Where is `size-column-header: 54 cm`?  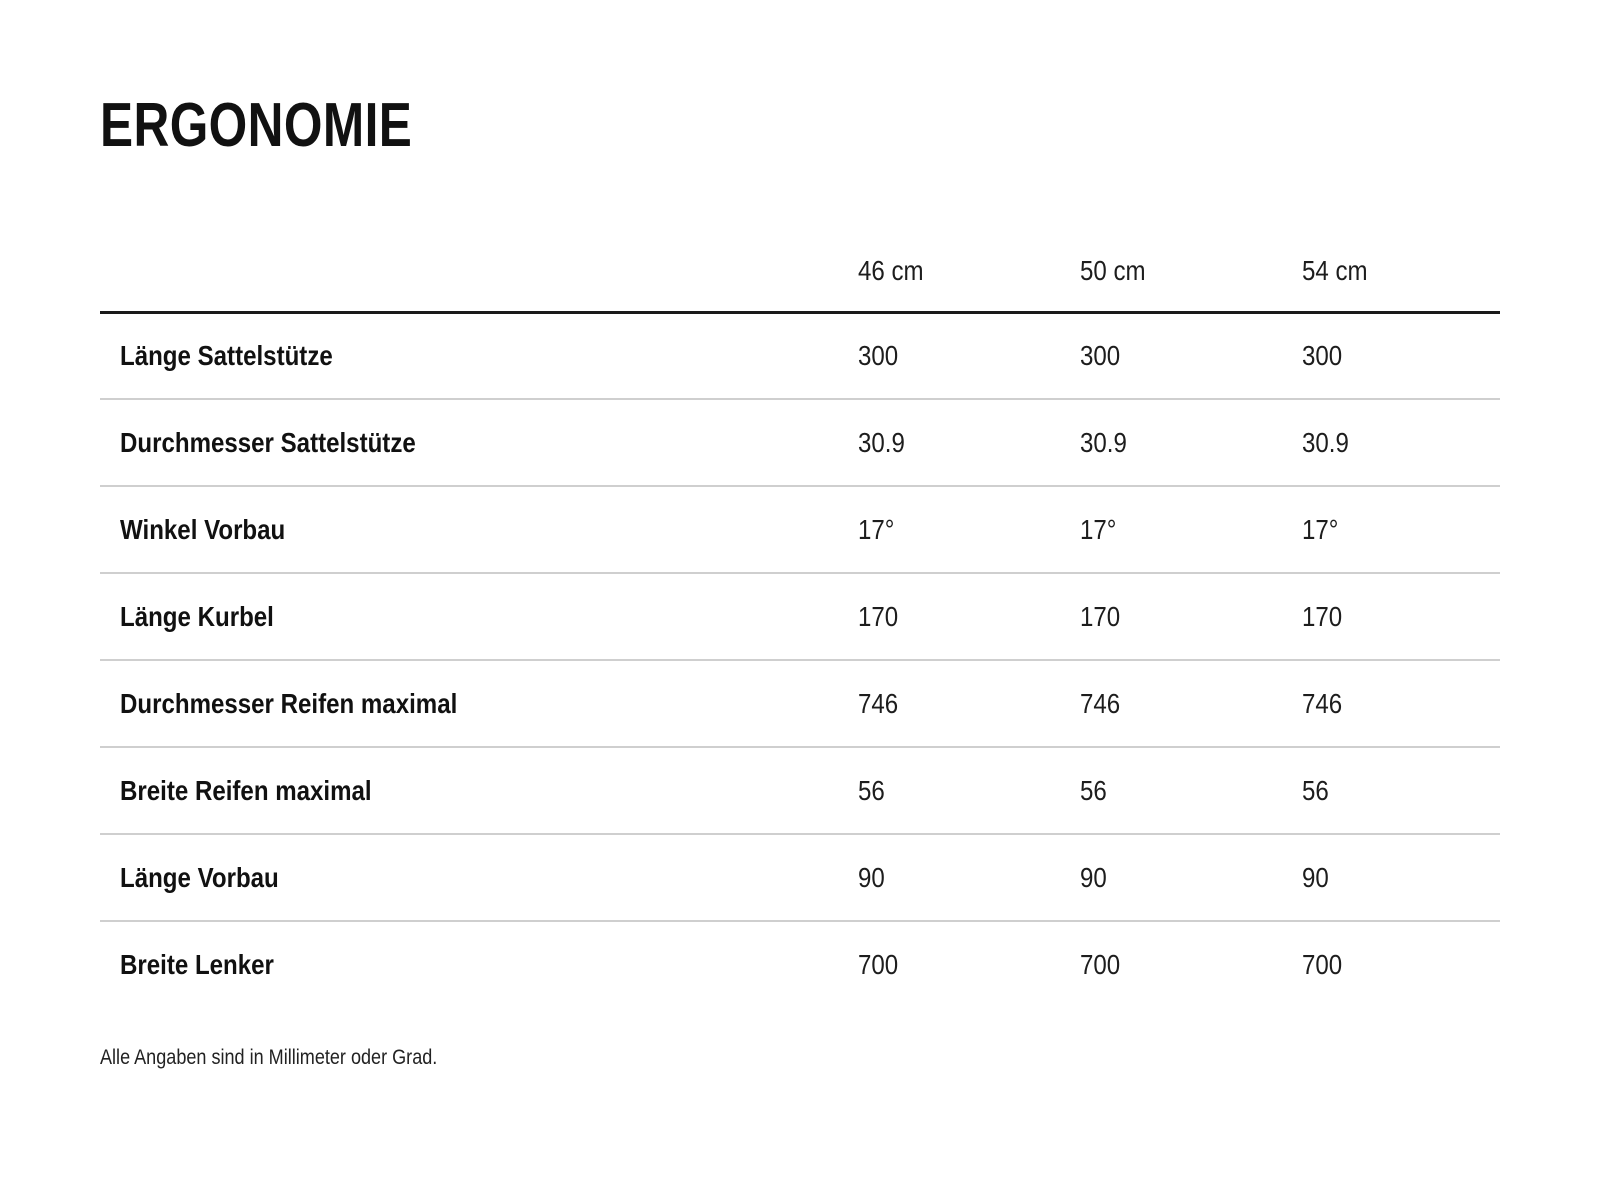
size-column-header: 54 cm is located at coordinates (1401, 238).